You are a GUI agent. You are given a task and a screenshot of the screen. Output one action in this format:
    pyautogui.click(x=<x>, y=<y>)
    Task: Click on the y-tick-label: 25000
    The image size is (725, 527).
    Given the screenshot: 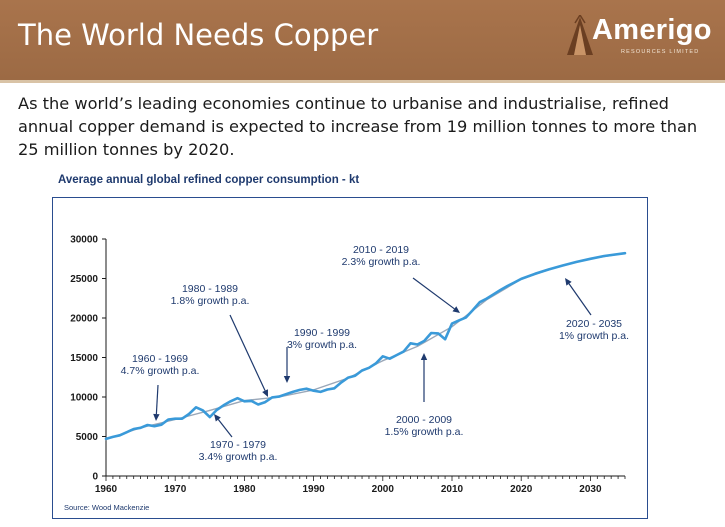 What is the action you would take?
    pyautogui.click(x=84, y=279)
    